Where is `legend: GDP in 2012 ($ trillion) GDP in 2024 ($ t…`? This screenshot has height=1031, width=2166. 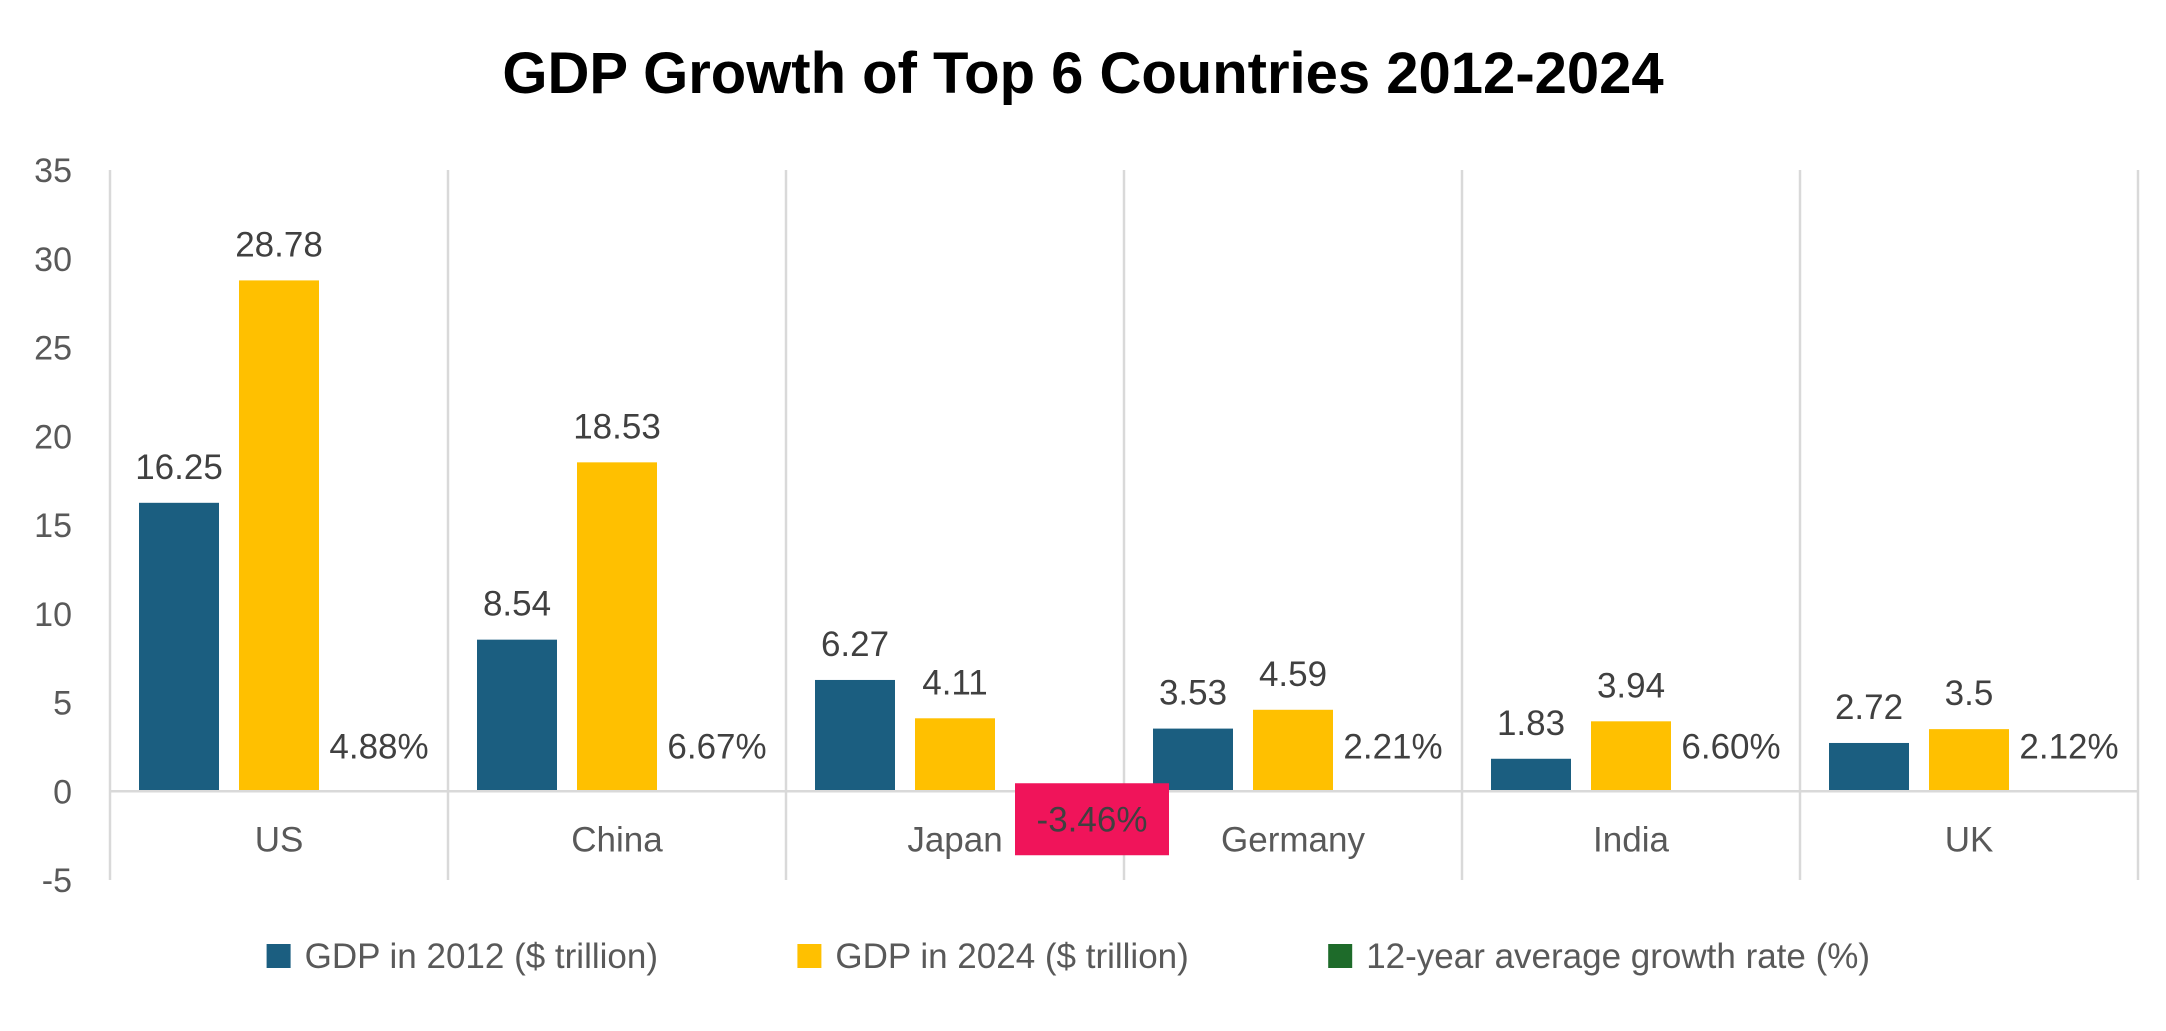
legend: GDP in 2012 ($ trillion) GDP in 2024 ($ t… is located at coordinates (1068, 956).